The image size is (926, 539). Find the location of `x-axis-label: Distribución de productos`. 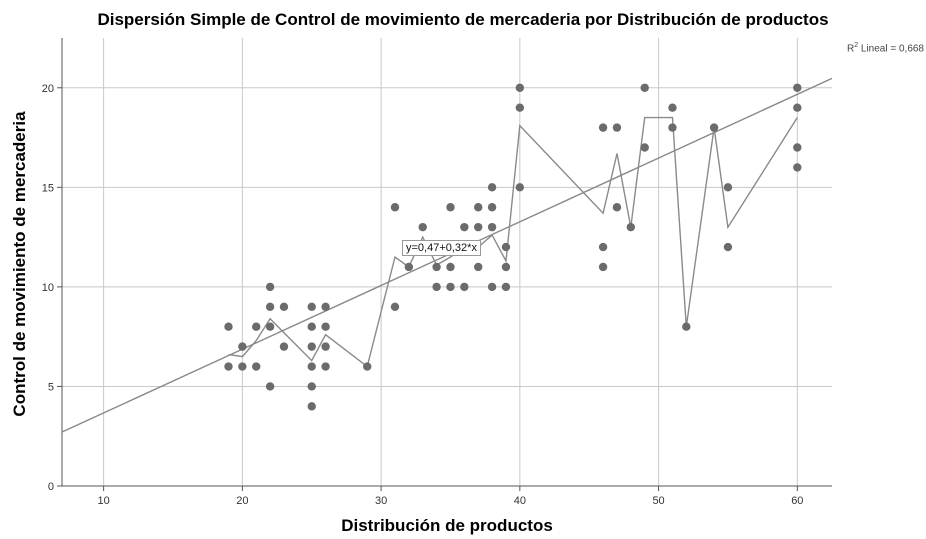

x-axis-label: Distribución de productos is located at coordinates (447, 526).